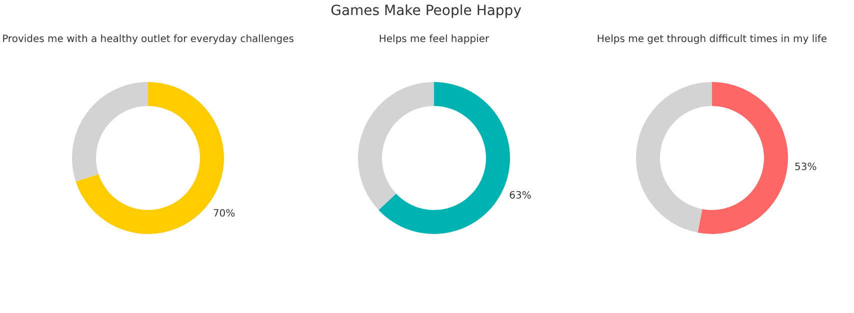 The width and height of the screenshot is (854, 313). What do you see at coordinates (224, 214) in the screenshot?
I see `data-label: 70%` at bounding box center [224, 214].